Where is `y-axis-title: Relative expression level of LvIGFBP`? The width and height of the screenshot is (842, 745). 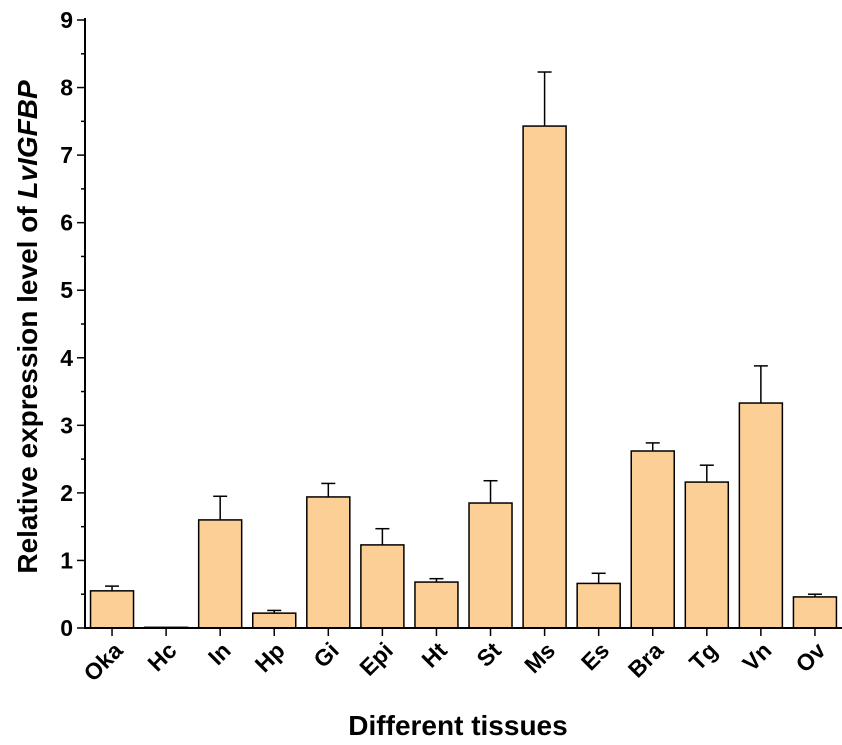 y-axis-title: Relative expression level of LvIGFBP is located at coordinates (27, 327).